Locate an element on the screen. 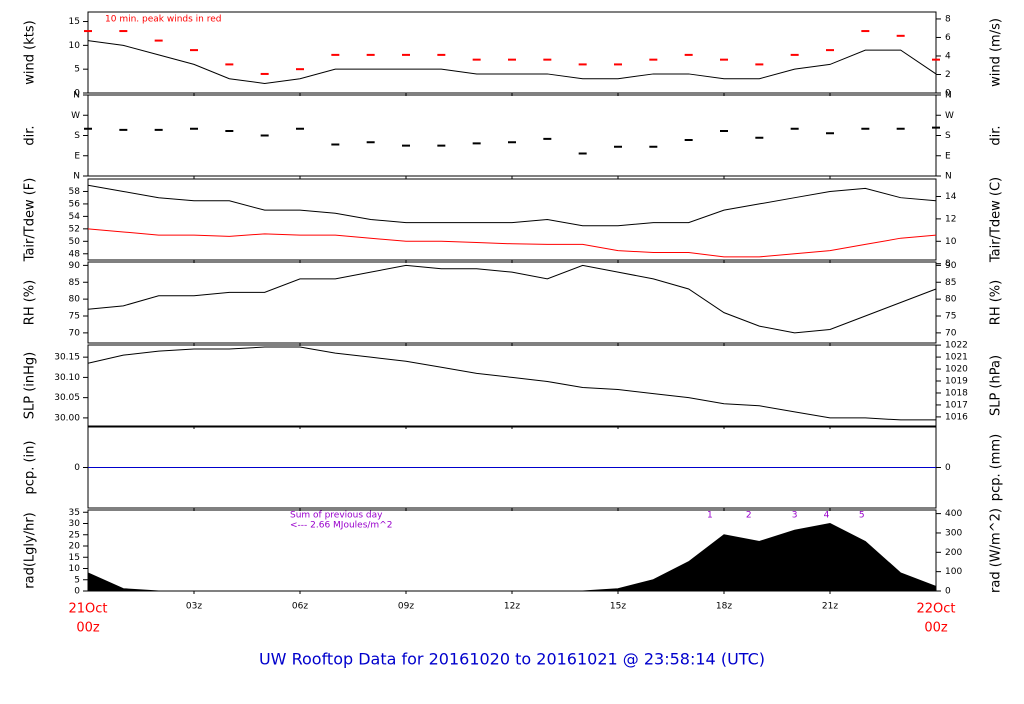 Image resolution: width=1024 pixels, height=704 pixels. y-axis-label: RH (%) is located at coordinates (30, 302).